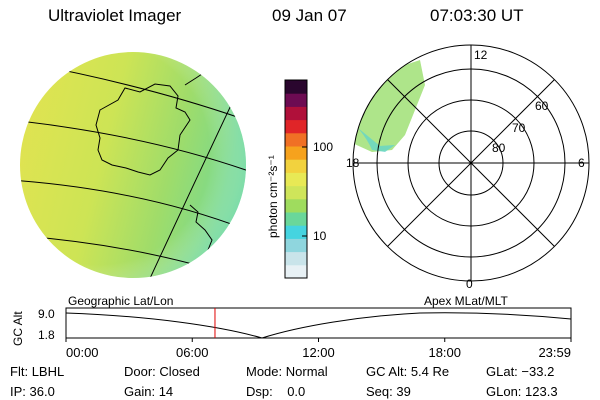  What do you see at coordinates (554, 352) in the screenshot?
I see `x-tick-label: 23:59` at bounding box center [554, 352].